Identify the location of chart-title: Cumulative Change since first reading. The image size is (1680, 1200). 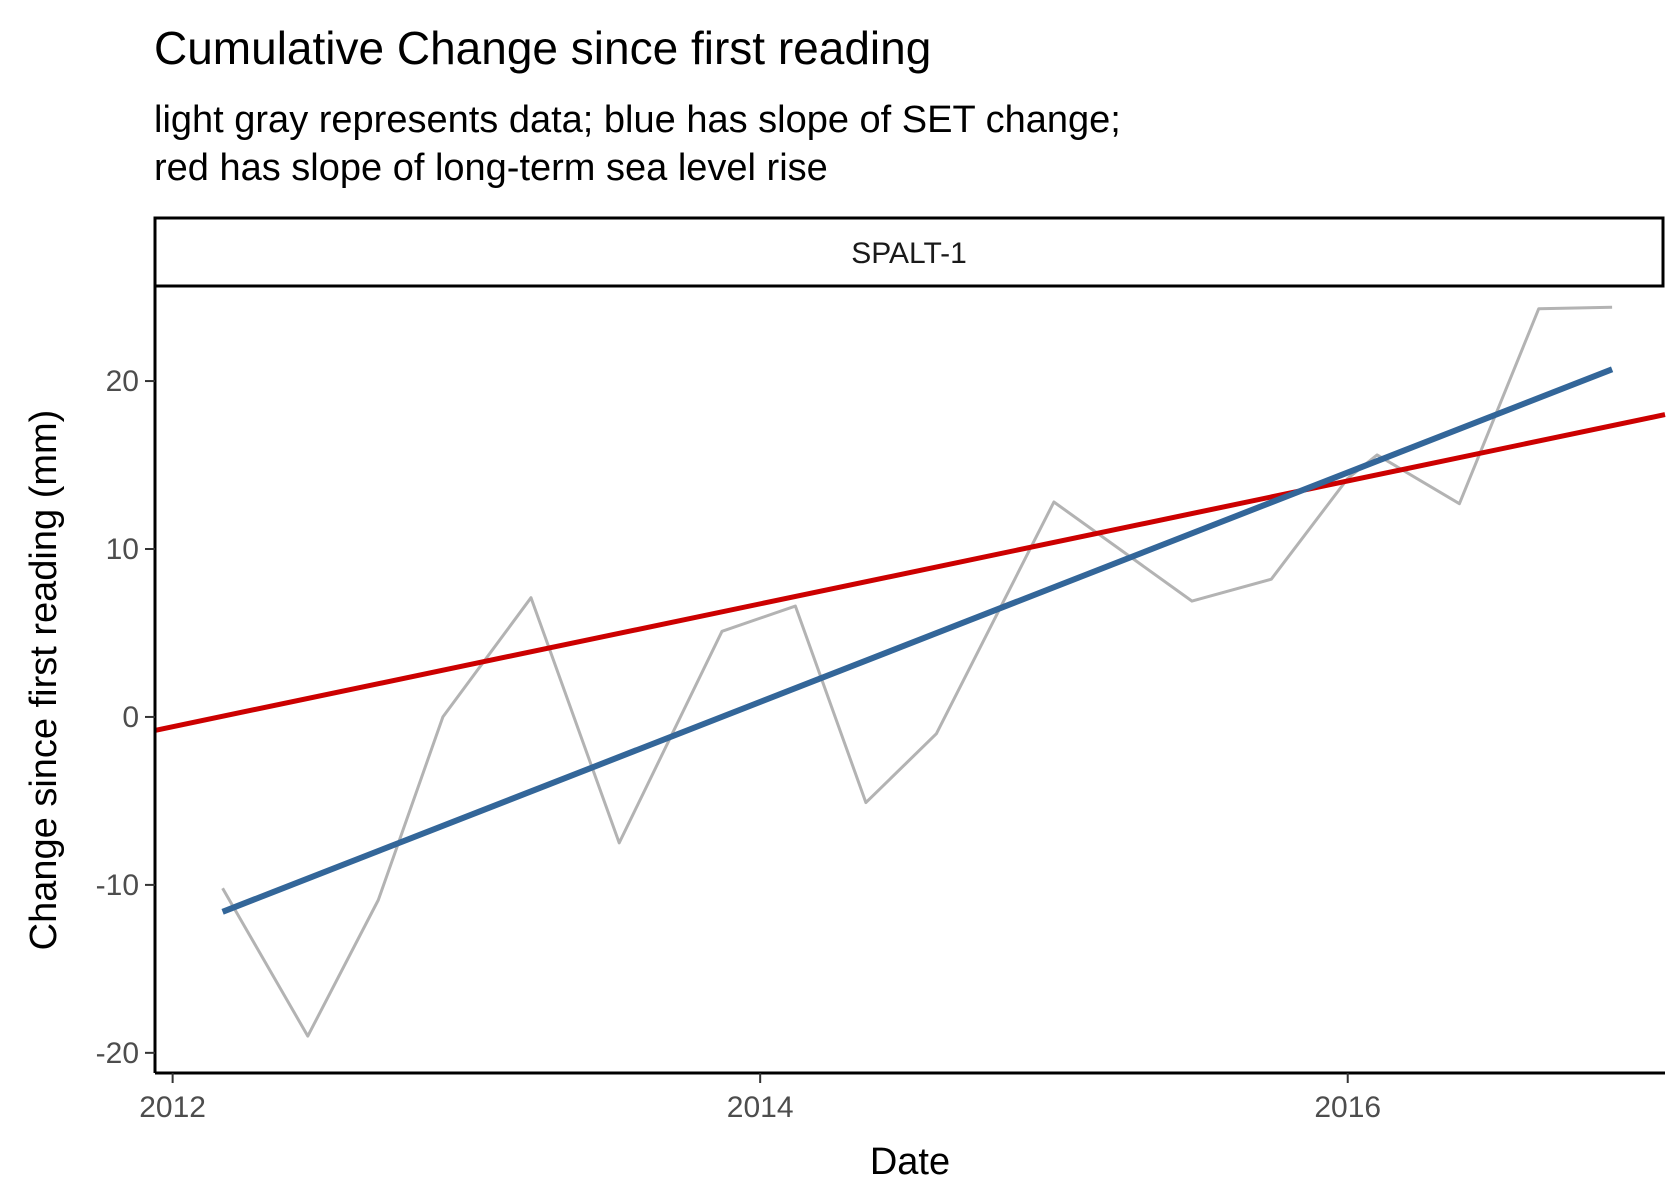
(542, 48).